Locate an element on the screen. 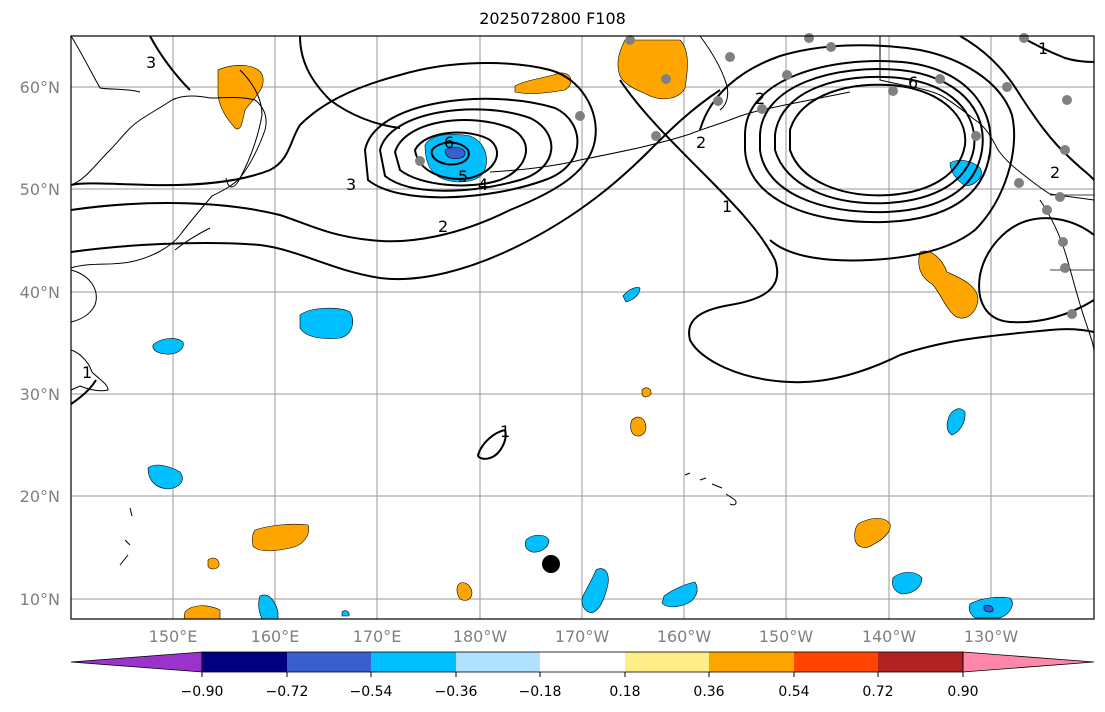  korea-coast is located at coordinates (89, 370).